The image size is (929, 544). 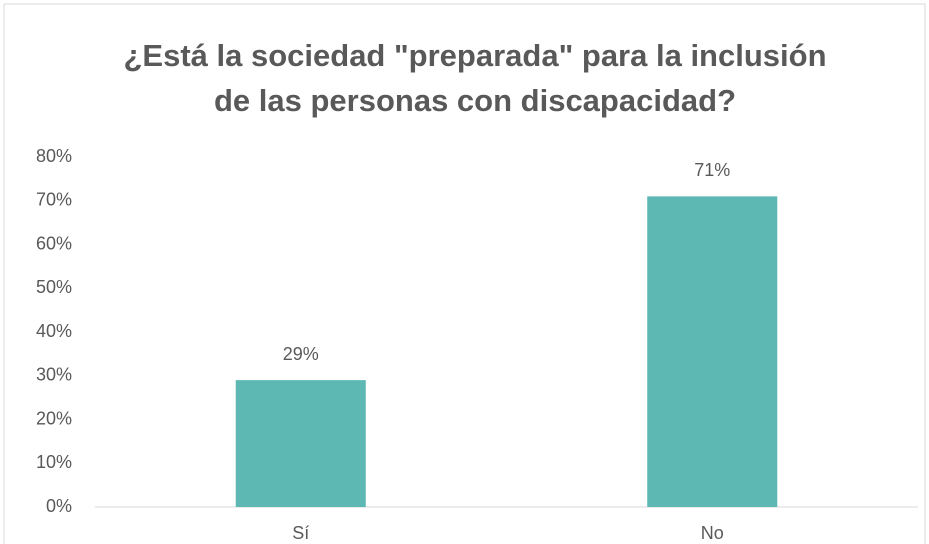 What do you see at coordinates (301, 354) in the screenshot?
I see `data-label: 29%` at bounding box center [301, 354].